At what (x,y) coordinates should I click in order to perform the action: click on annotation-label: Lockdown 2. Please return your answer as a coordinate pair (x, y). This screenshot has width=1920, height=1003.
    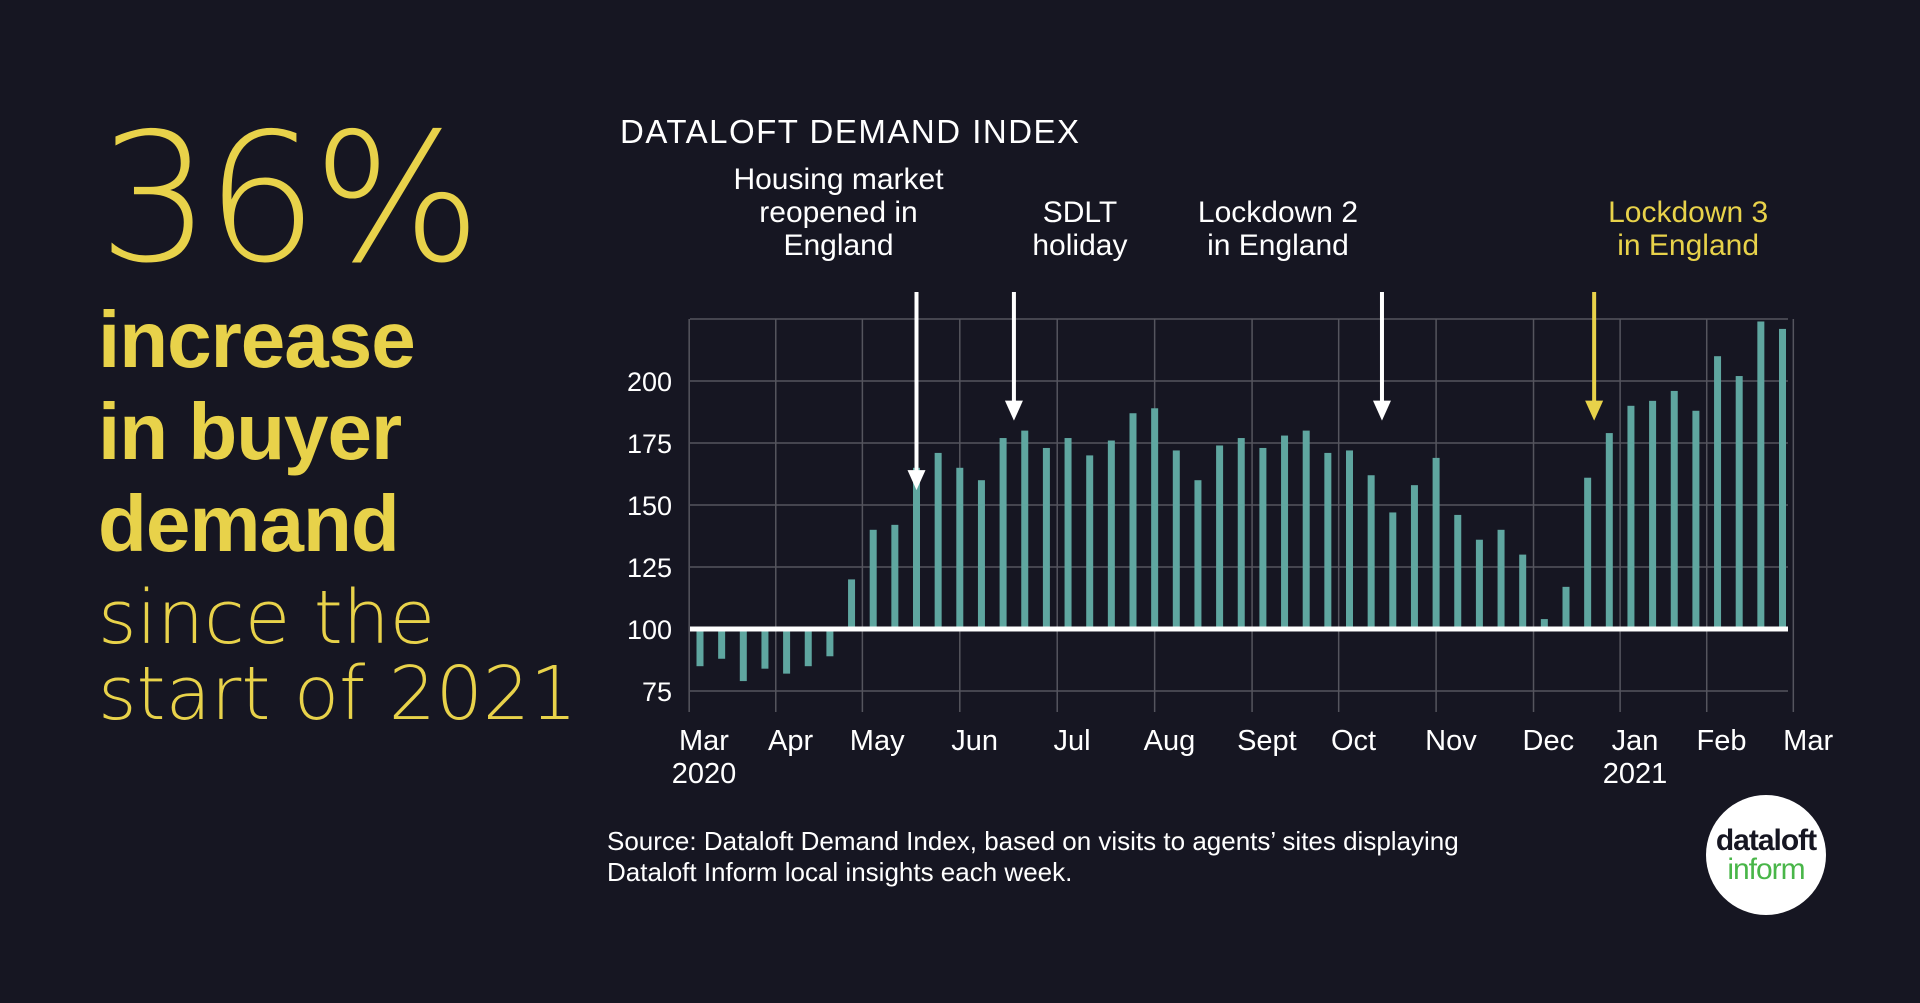
    Looking at the image, I should click on (1278, 212).